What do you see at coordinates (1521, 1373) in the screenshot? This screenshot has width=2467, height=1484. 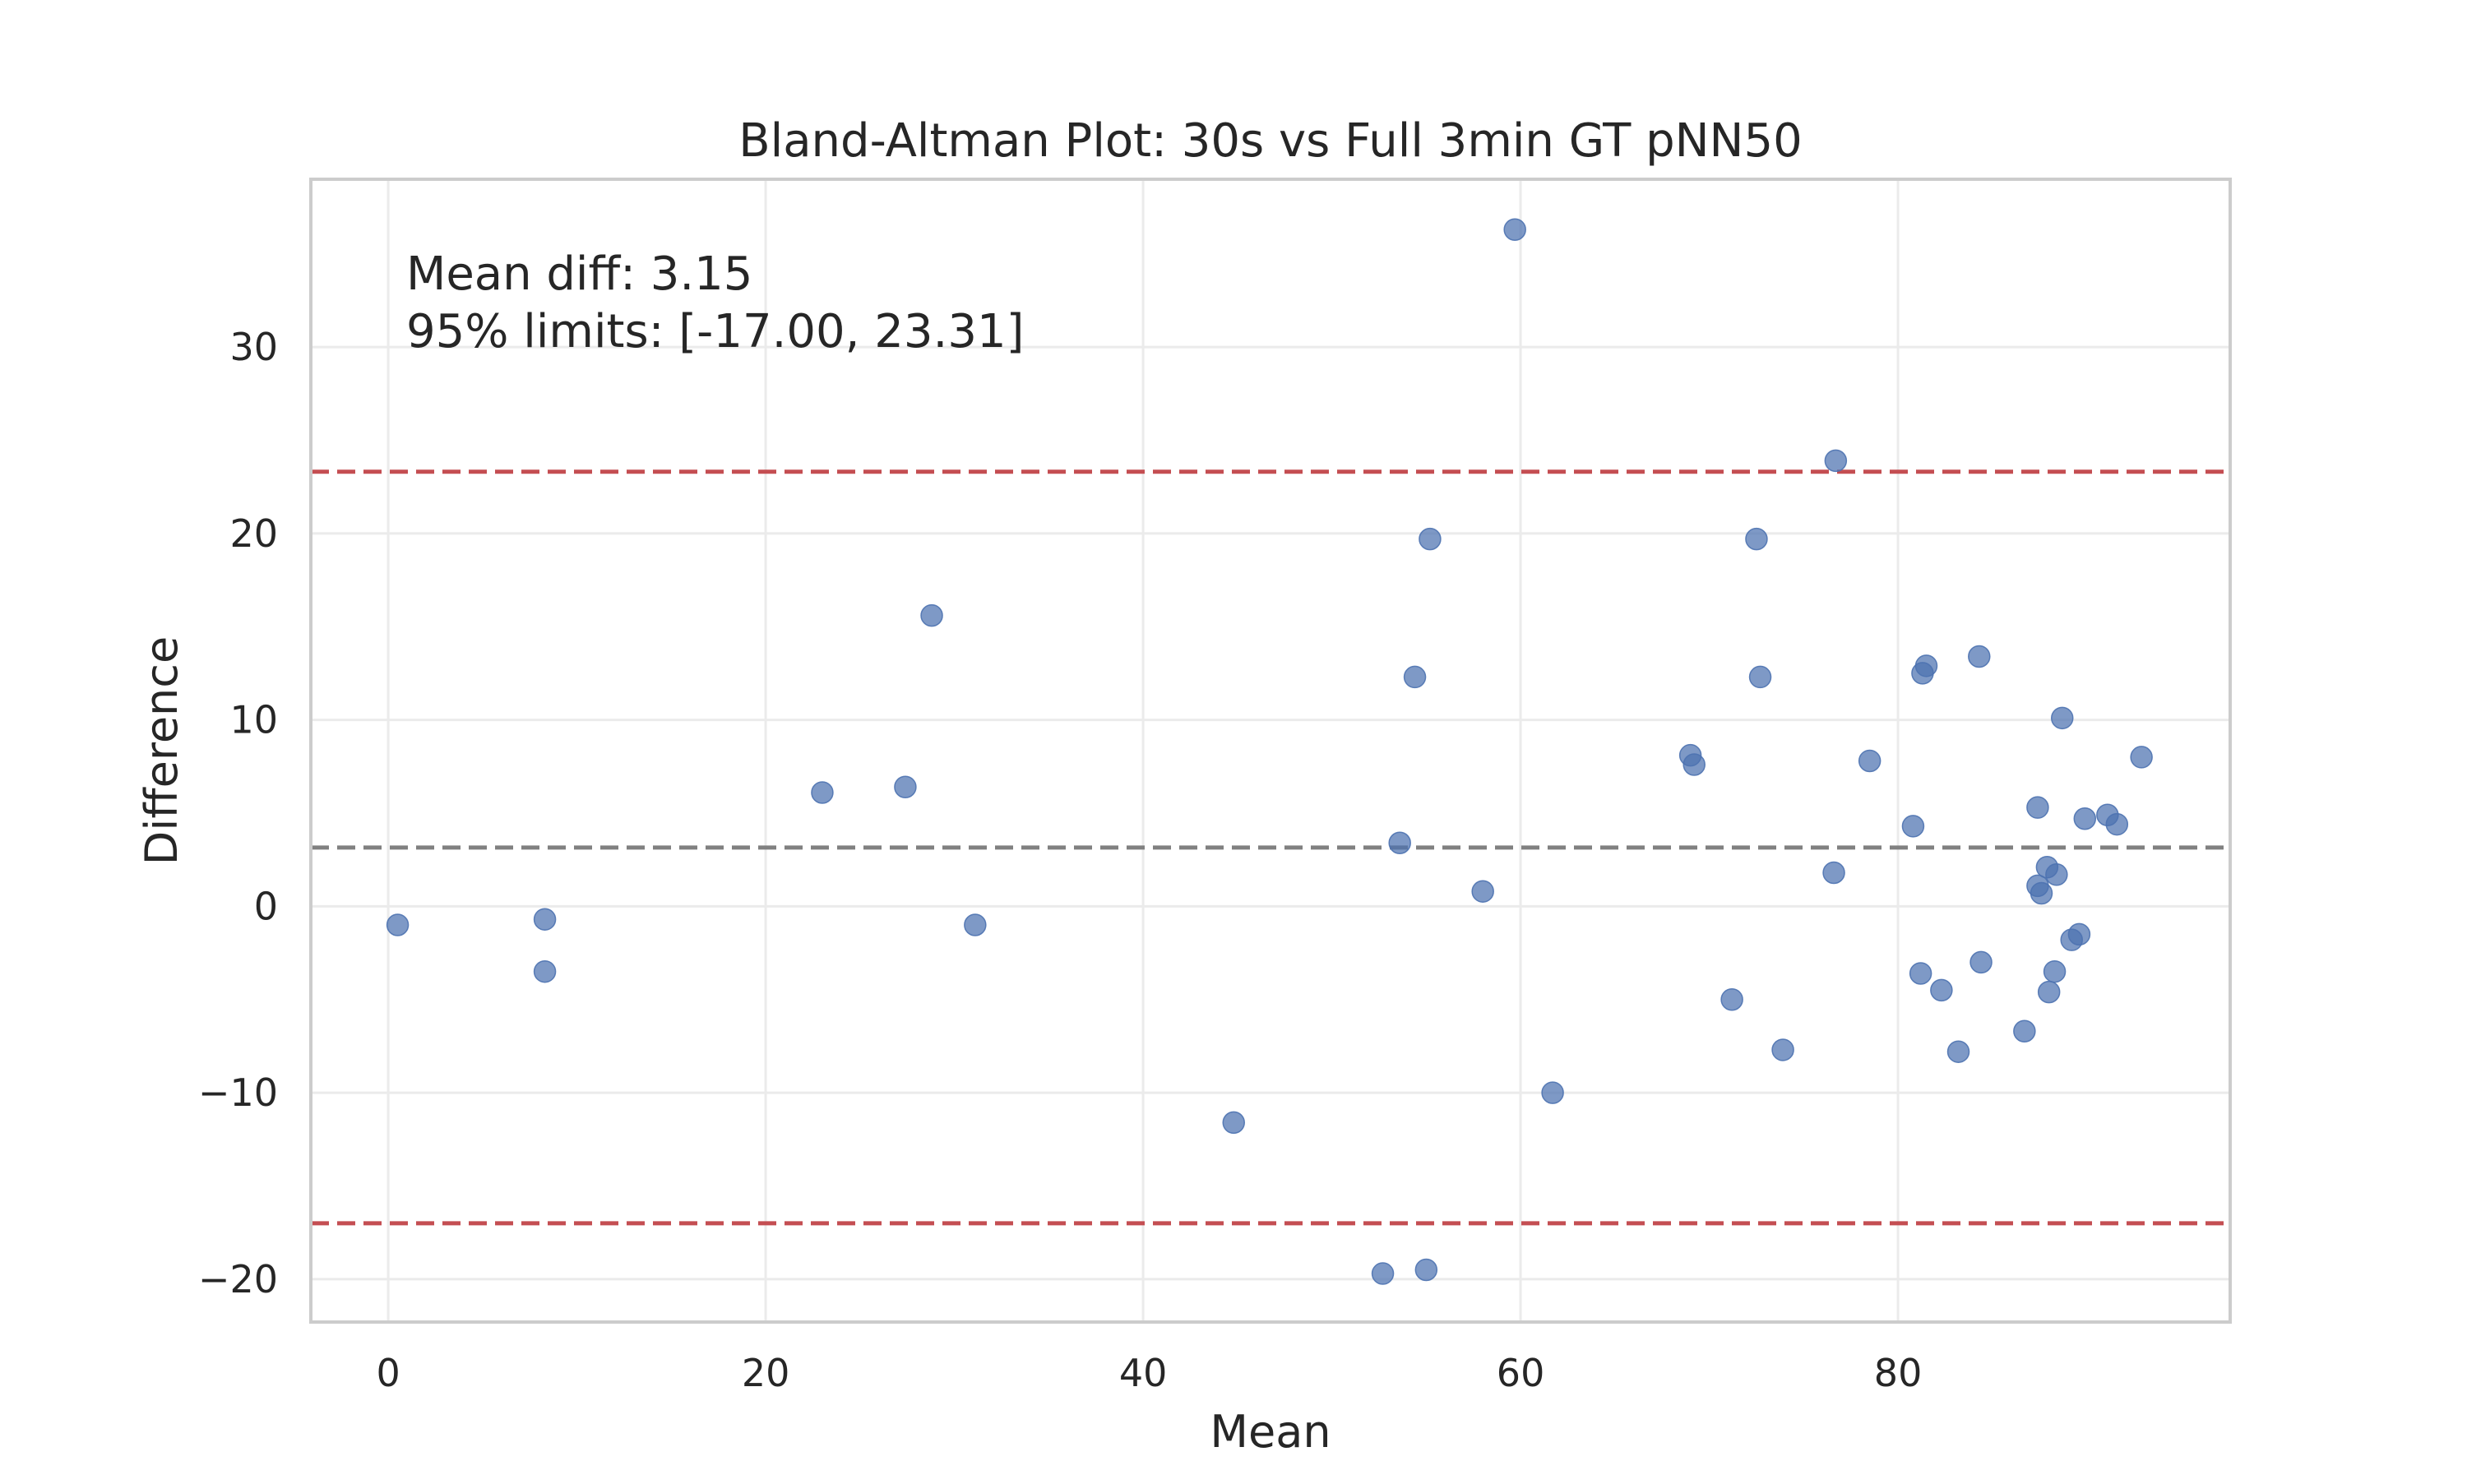 I see `x-tick-label: 60` at bounding box center [1521, 1373].